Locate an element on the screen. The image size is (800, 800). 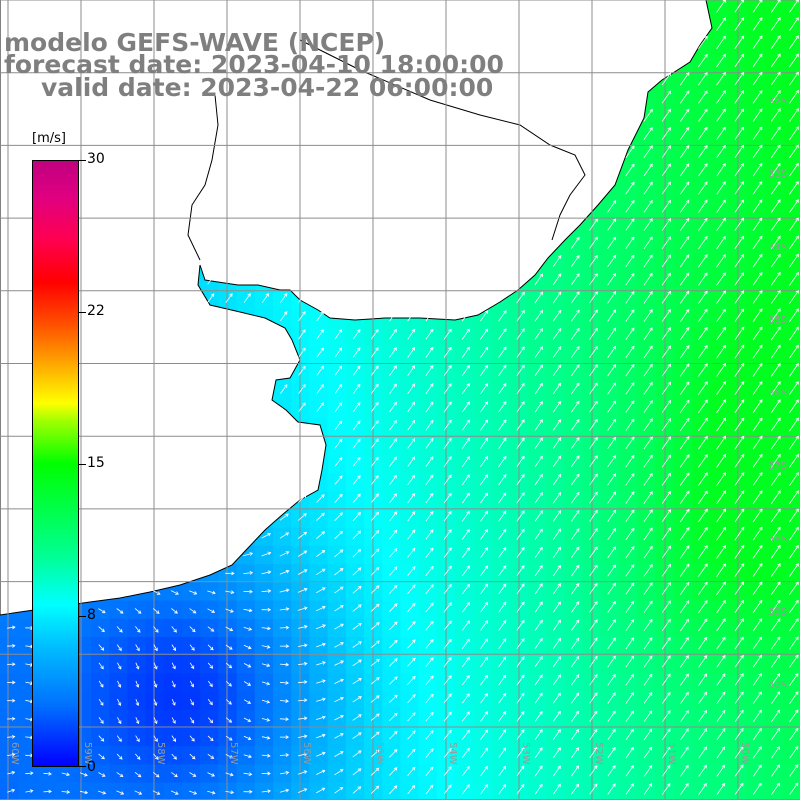
longitude-label: 55W is located at coordinates (379, 753).